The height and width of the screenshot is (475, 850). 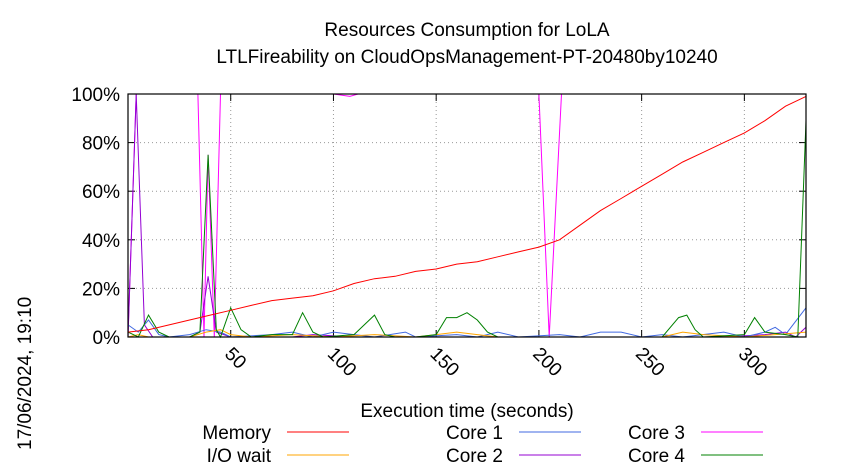 I want to click on chart-title: Resources Consumption for LoLA, so click(x=466, y=30).